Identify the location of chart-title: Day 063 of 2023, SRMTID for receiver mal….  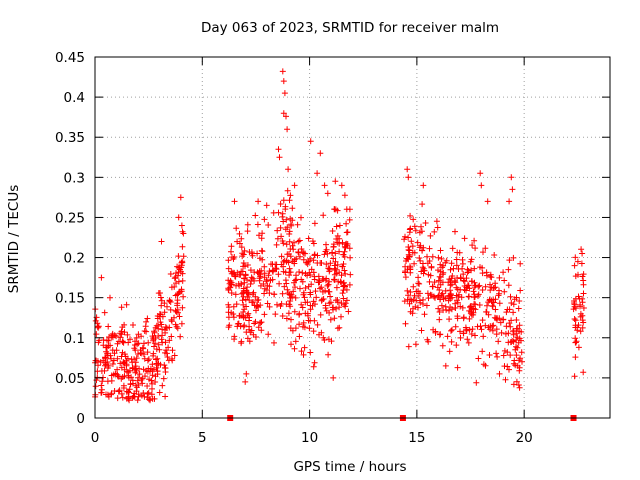
(350, 28).